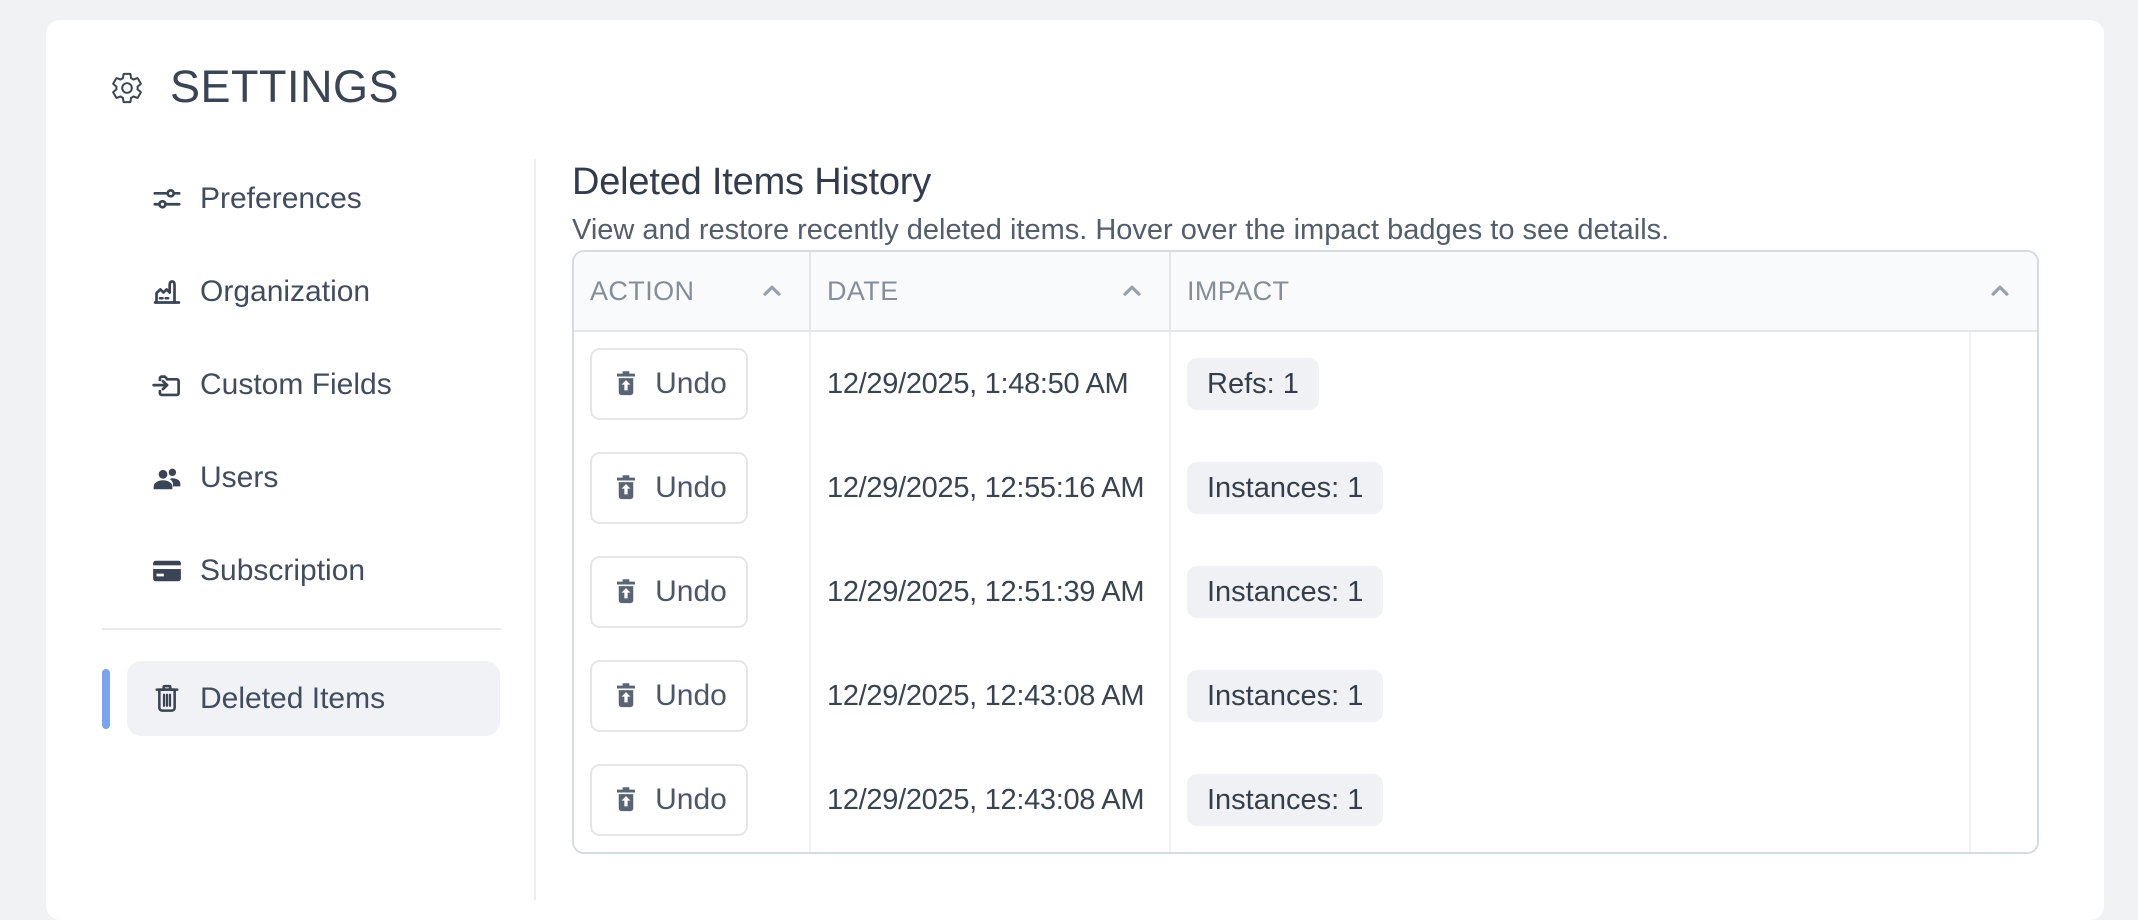 Image resolution: width=2138 pixels, height=920 pixels. Describe the element at coordinates (167, 478) in the screenshot. I see `users-icon` at that location.